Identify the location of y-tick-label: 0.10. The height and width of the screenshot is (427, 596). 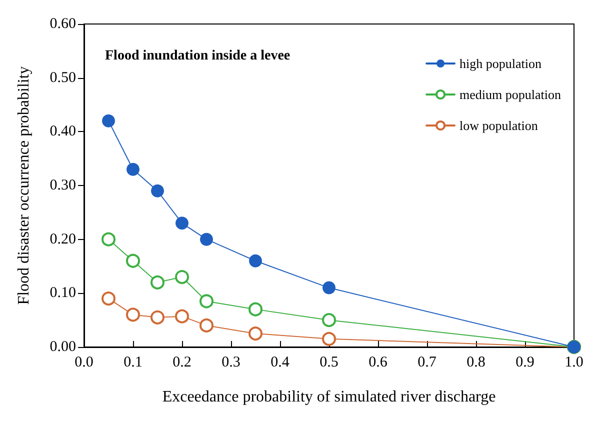
(63, 293).